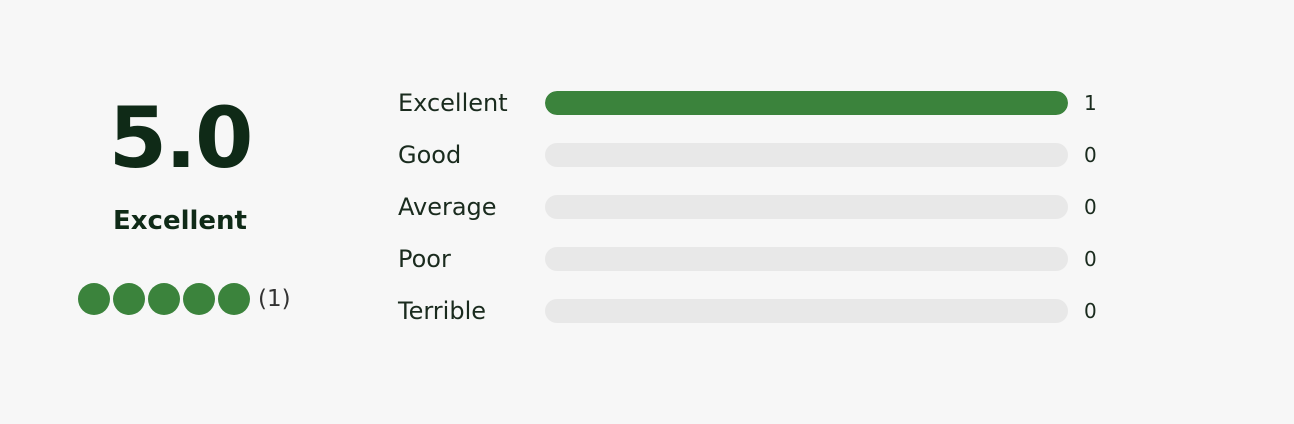 The width and height of the screenshot is (1294, 424). I want to click on score-label: Excellent, so click(180, 221).